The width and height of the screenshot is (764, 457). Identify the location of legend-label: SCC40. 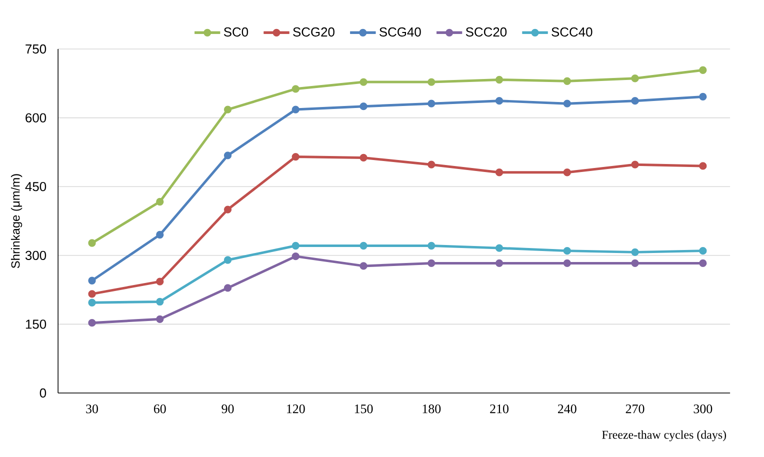
(572, 32).